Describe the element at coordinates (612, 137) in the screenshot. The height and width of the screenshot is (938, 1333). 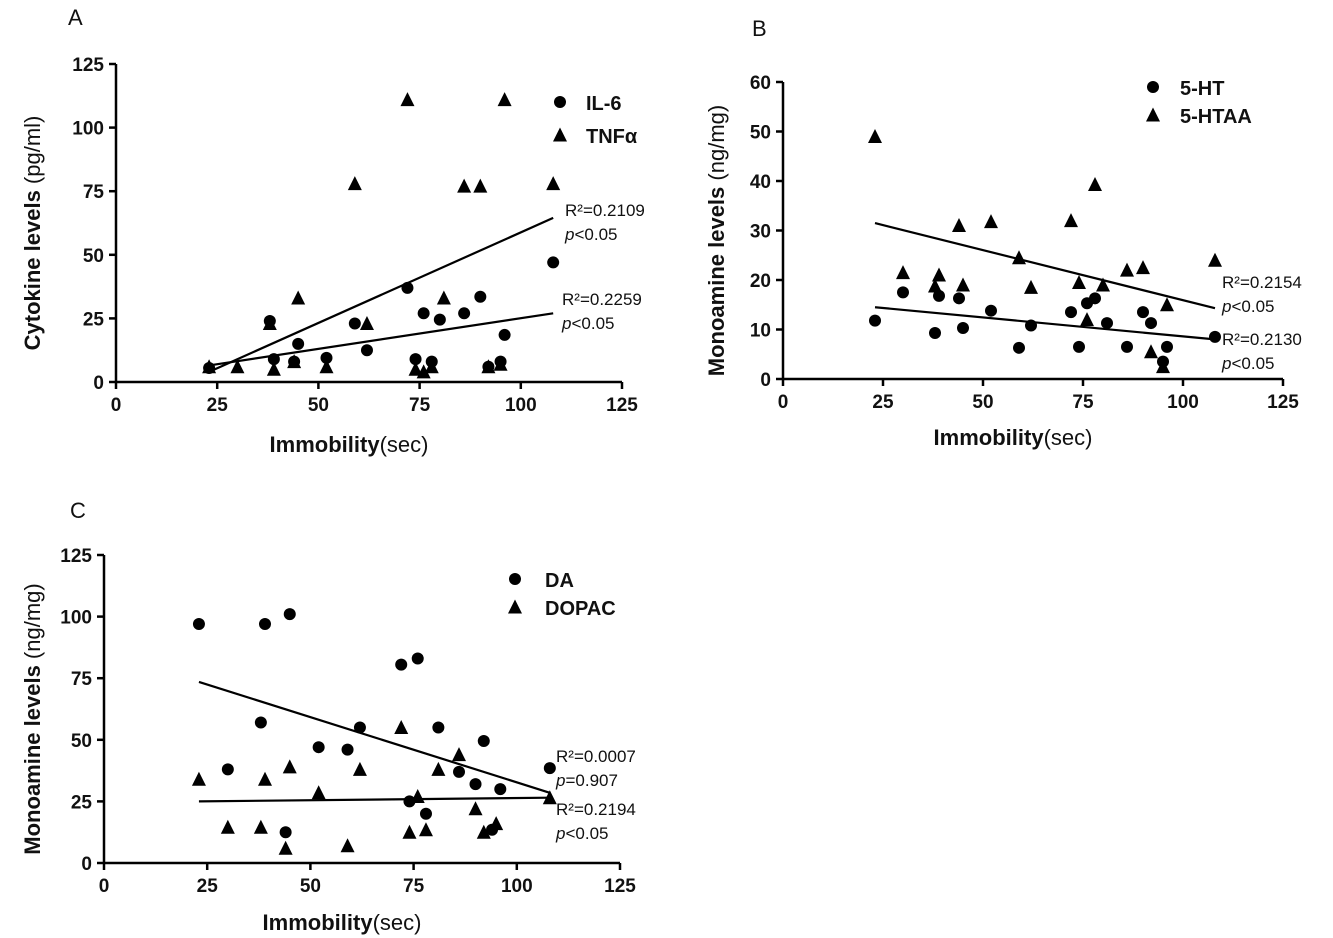
I see `legend-label: TNFα` at that location.